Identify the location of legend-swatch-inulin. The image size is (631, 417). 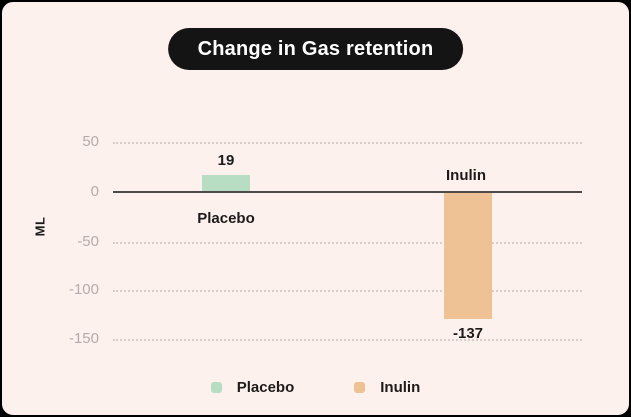
(360, 387).